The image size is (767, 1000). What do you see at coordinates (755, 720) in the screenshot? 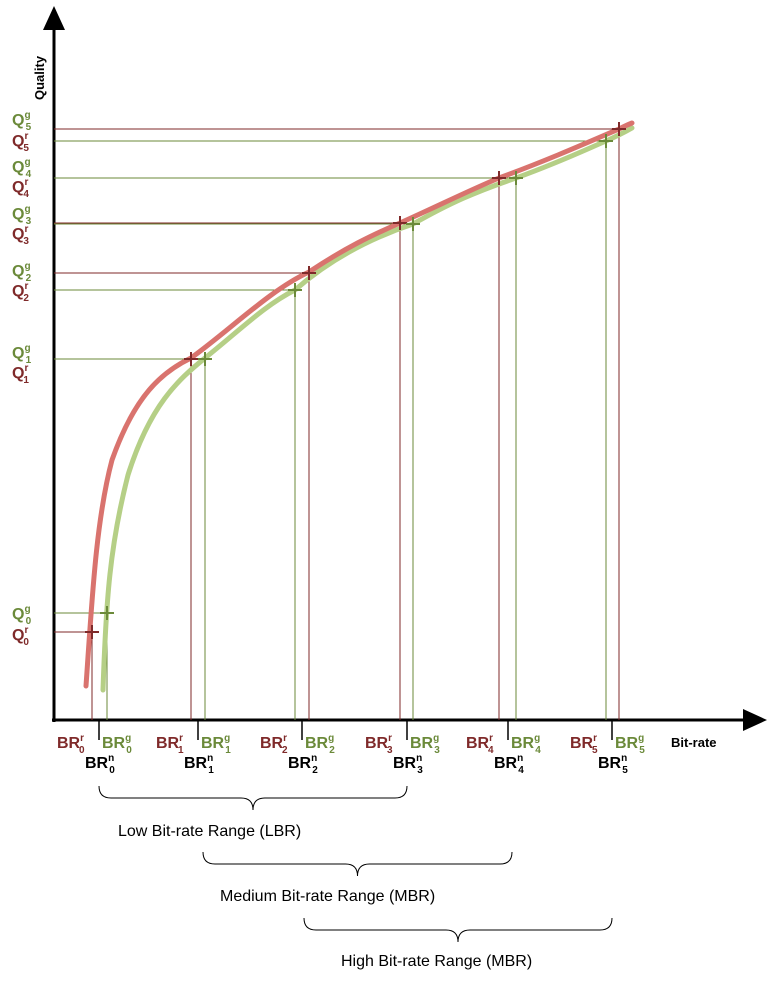
I see `x-axis-arrowhead` at bounding box center [755, 720].